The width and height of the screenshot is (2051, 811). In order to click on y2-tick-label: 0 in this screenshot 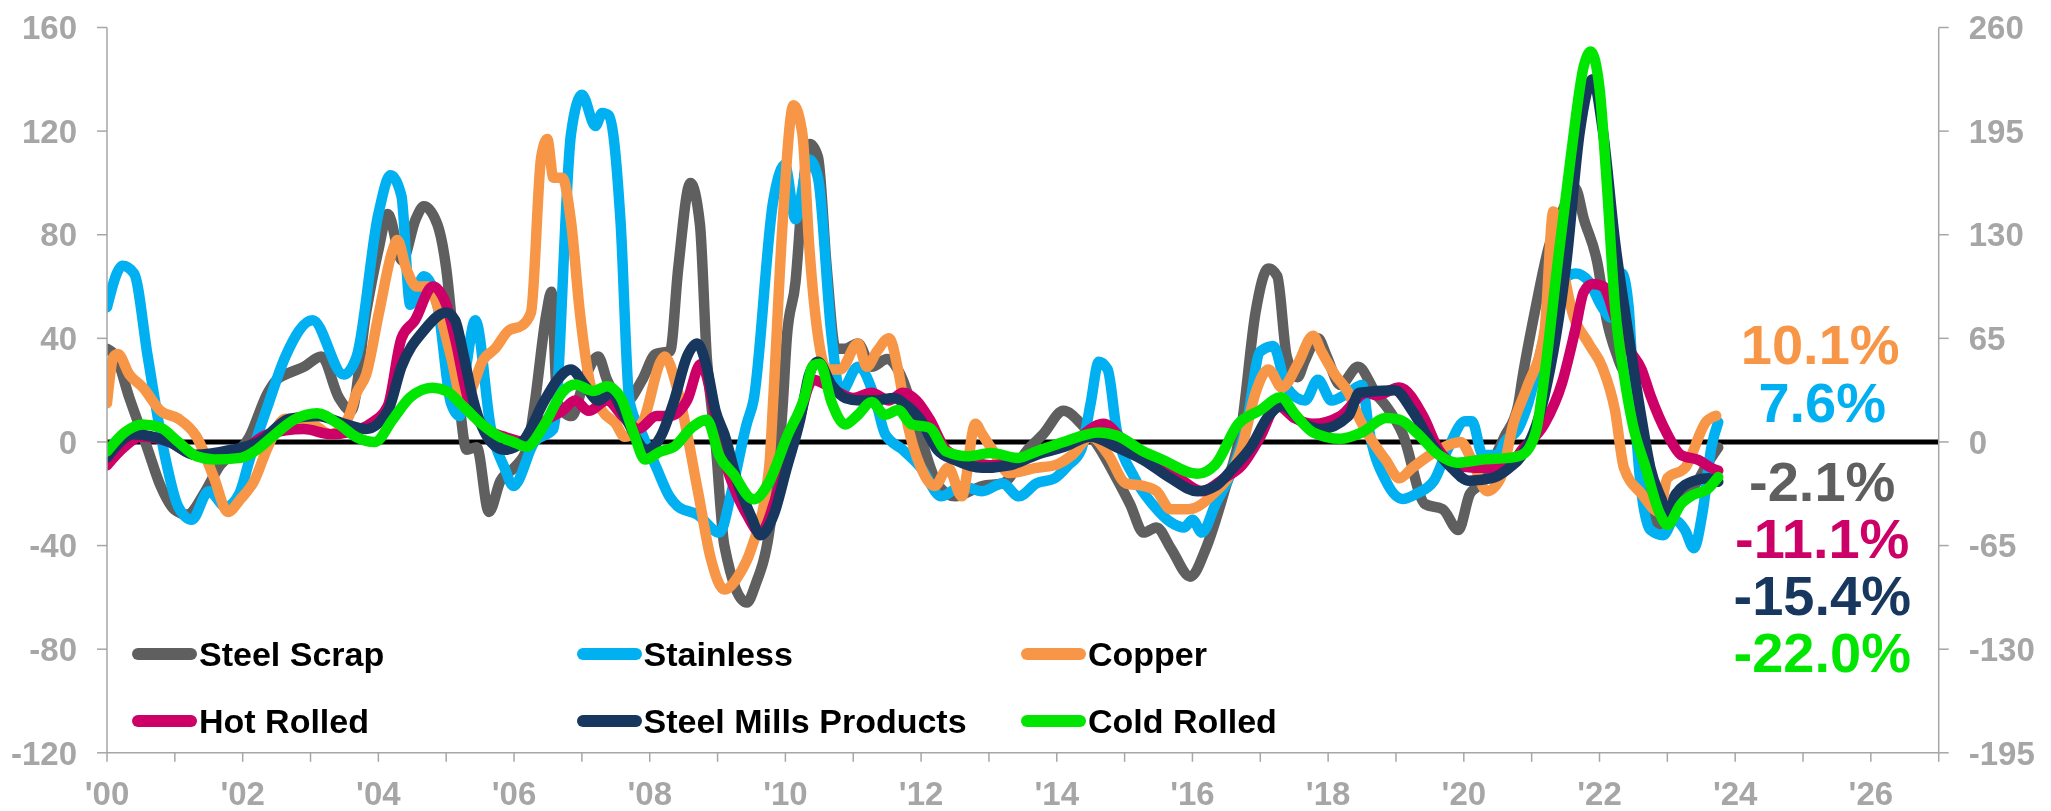, I will do `click(1978, 442)`.